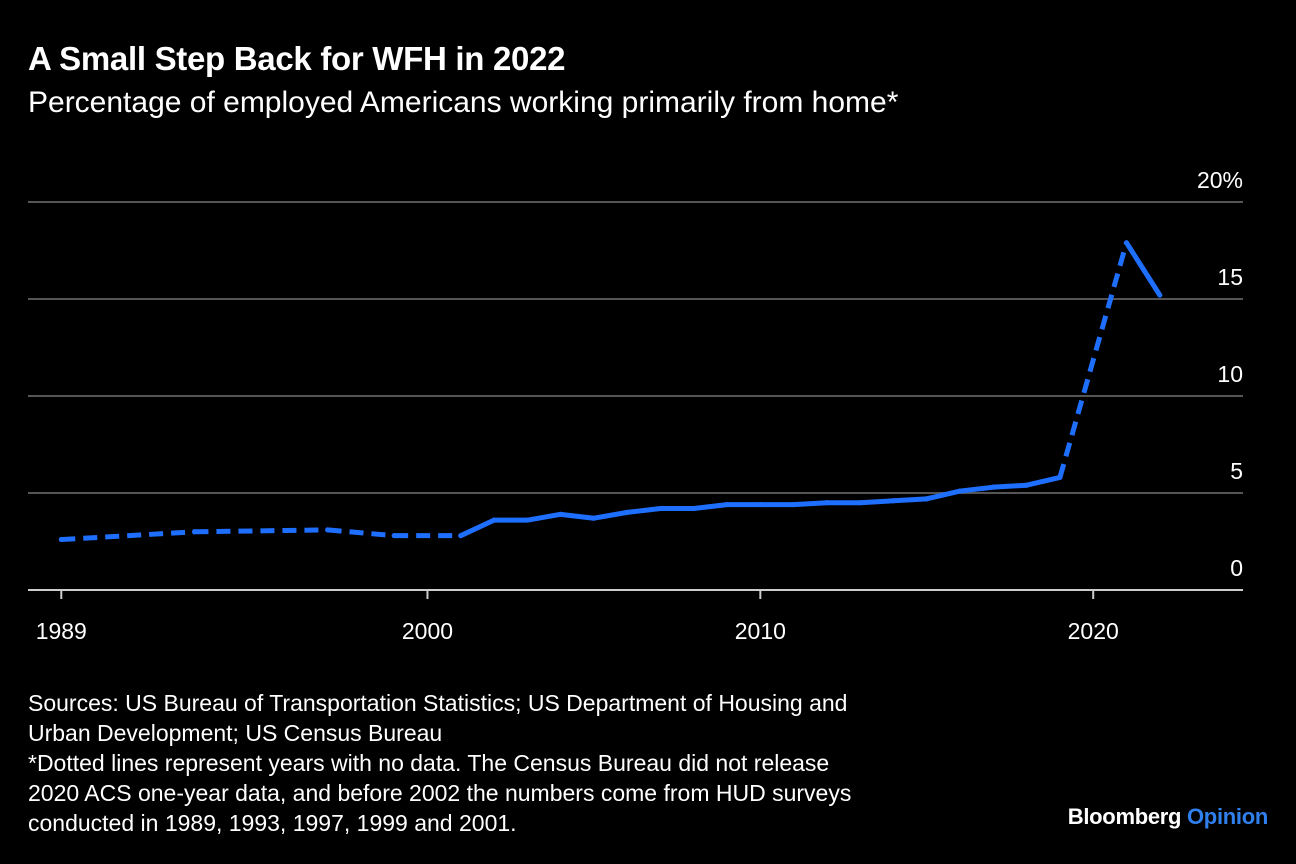 The width and height of the screenshot is (1296, 864). Describe the element at coordinates (660, 509) in the screenshot. I see `data-point-2007` at that location.